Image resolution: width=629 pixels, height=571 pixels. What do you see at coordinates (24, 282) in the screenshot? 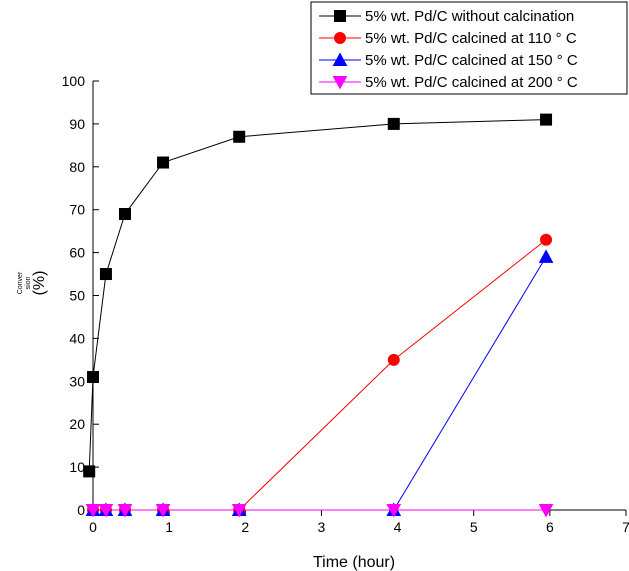
I see `y-axis-title-main: Conversion` at bounding box center [24, 282].